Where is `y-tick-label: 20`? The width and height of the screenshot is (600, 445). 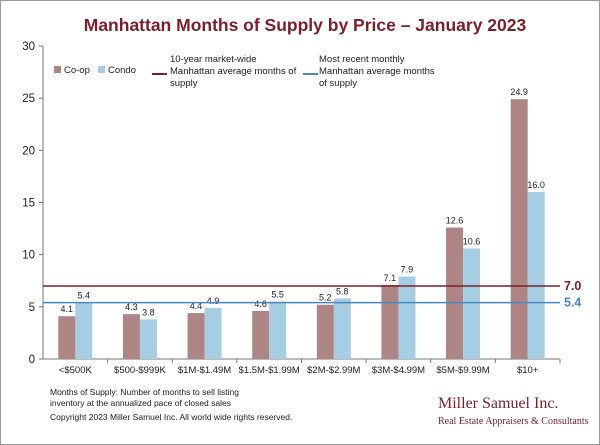 y-tick-label: 20 is located at coordinates (28, 151).